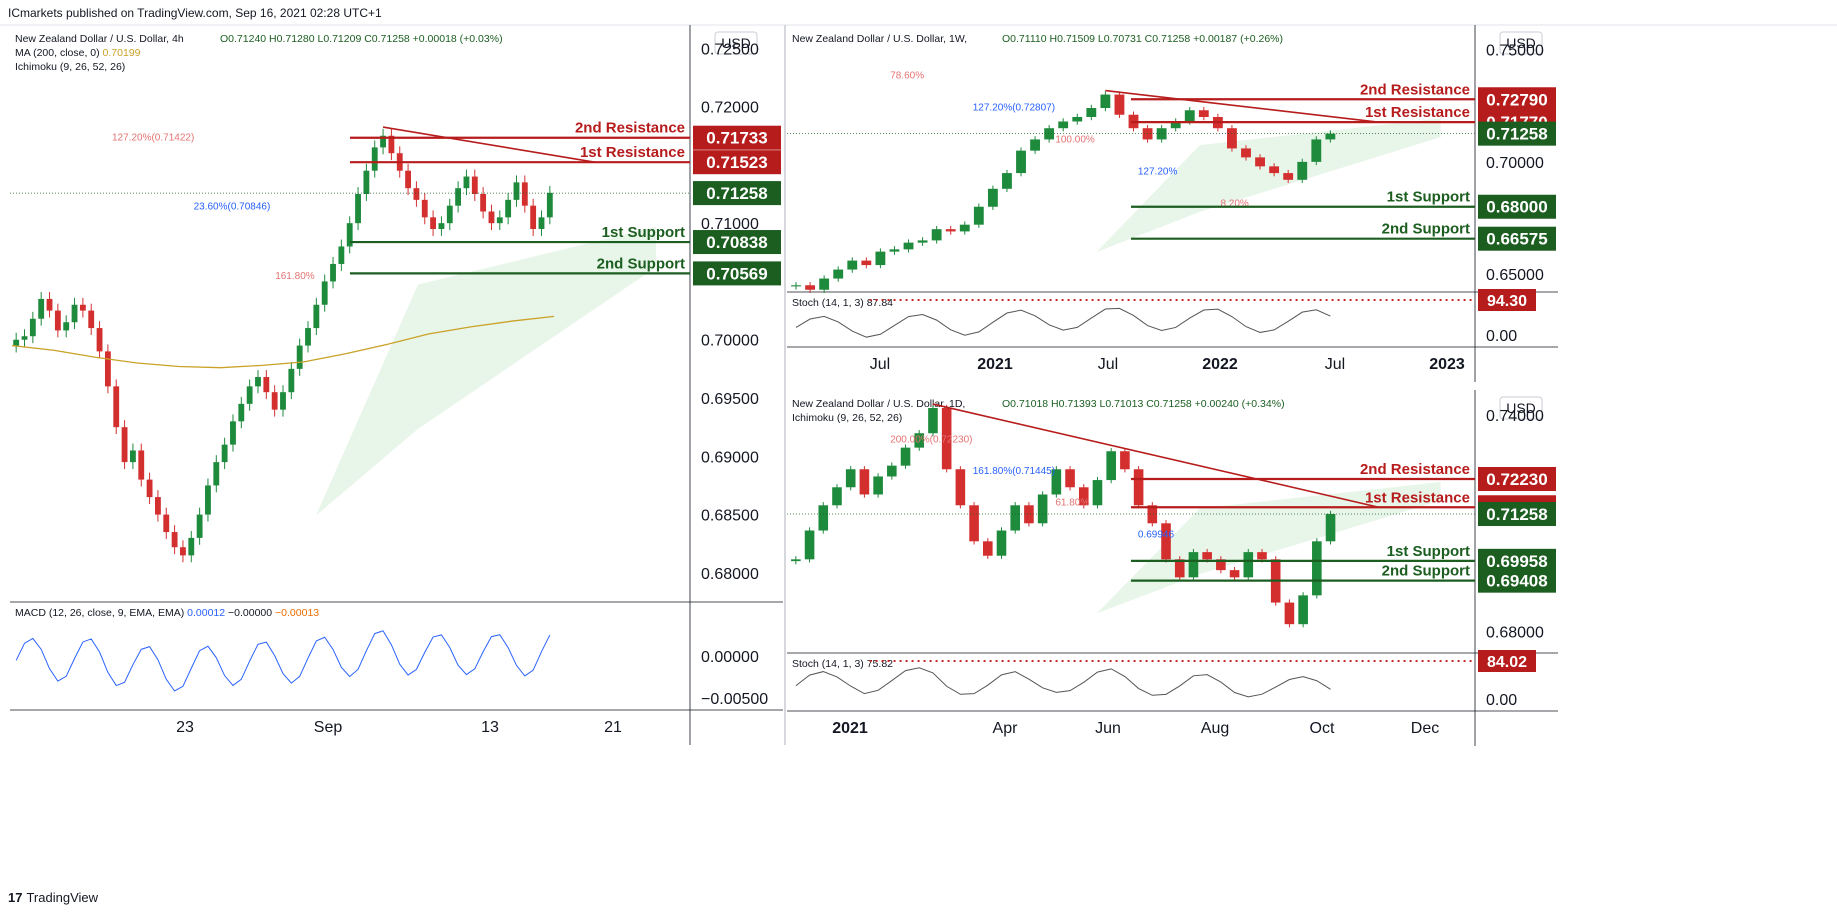 The width and height of the screenshot is (1837, 913). Describe the element at coordinates (1108, 364) in the screenshot. I see `x-tick-label: Jul` at that location.